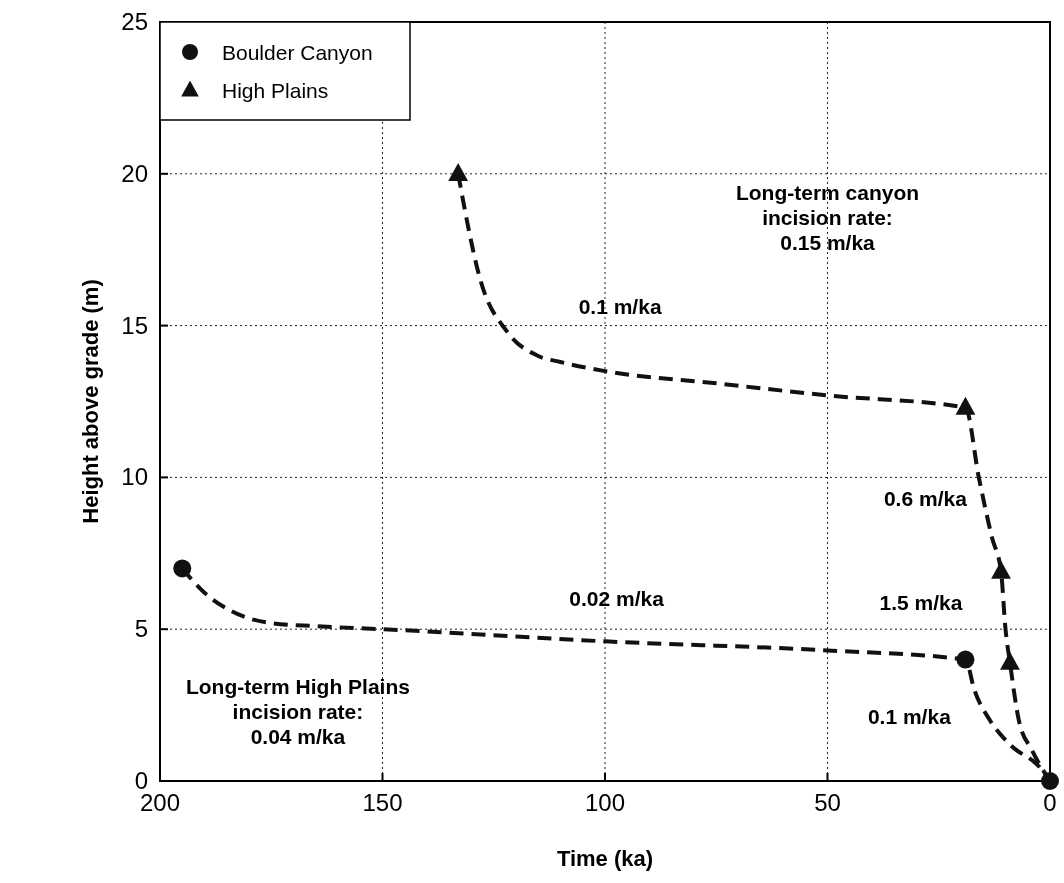  I want to click on y-tick-label: 20, so click(134, 173).